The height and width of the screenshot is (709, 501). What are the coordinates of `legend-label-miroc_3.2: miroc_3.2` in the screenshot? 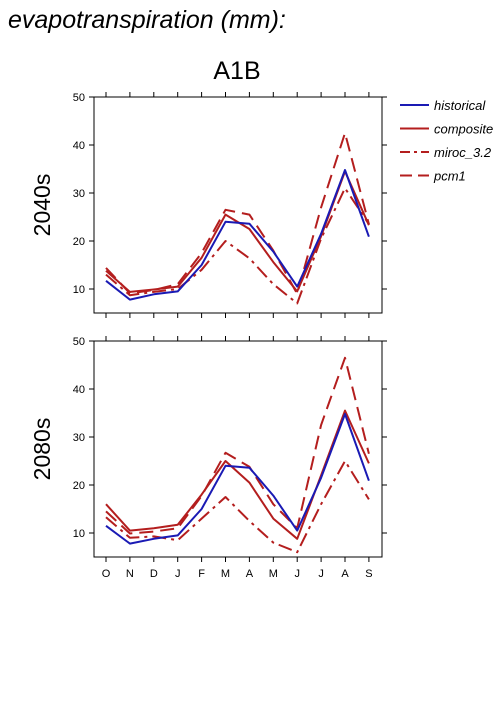 It's located at (463, 152).